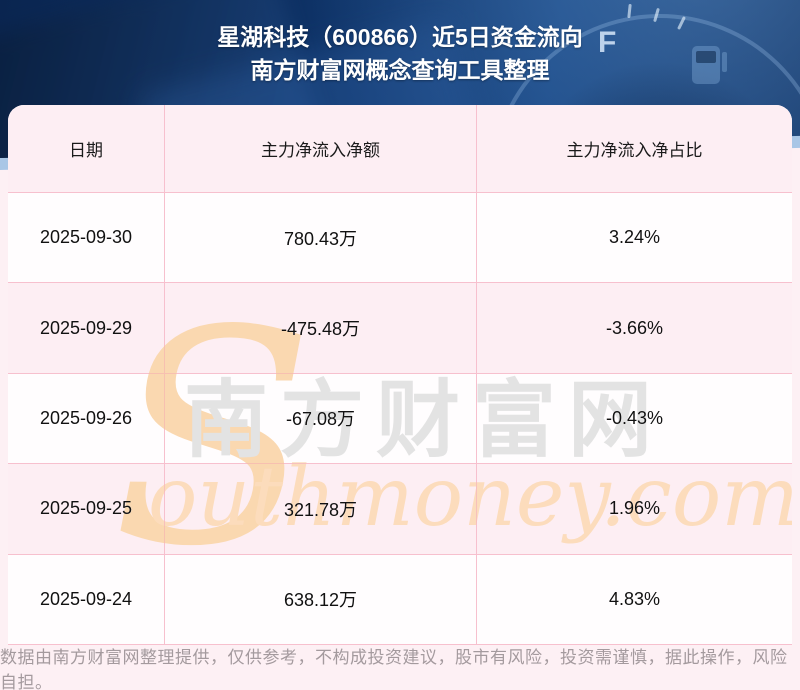  What do you see at coordinates (709, 65) in the screenshot?
I see `fuel-pump-icon` at bounding box center [709, 65].